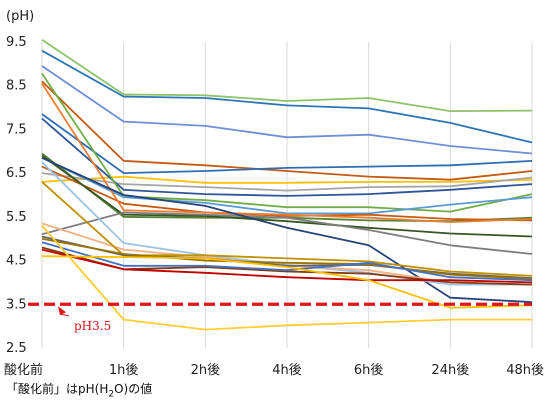  I want to click on y-tick-label: 5.5, so click(16, 217).